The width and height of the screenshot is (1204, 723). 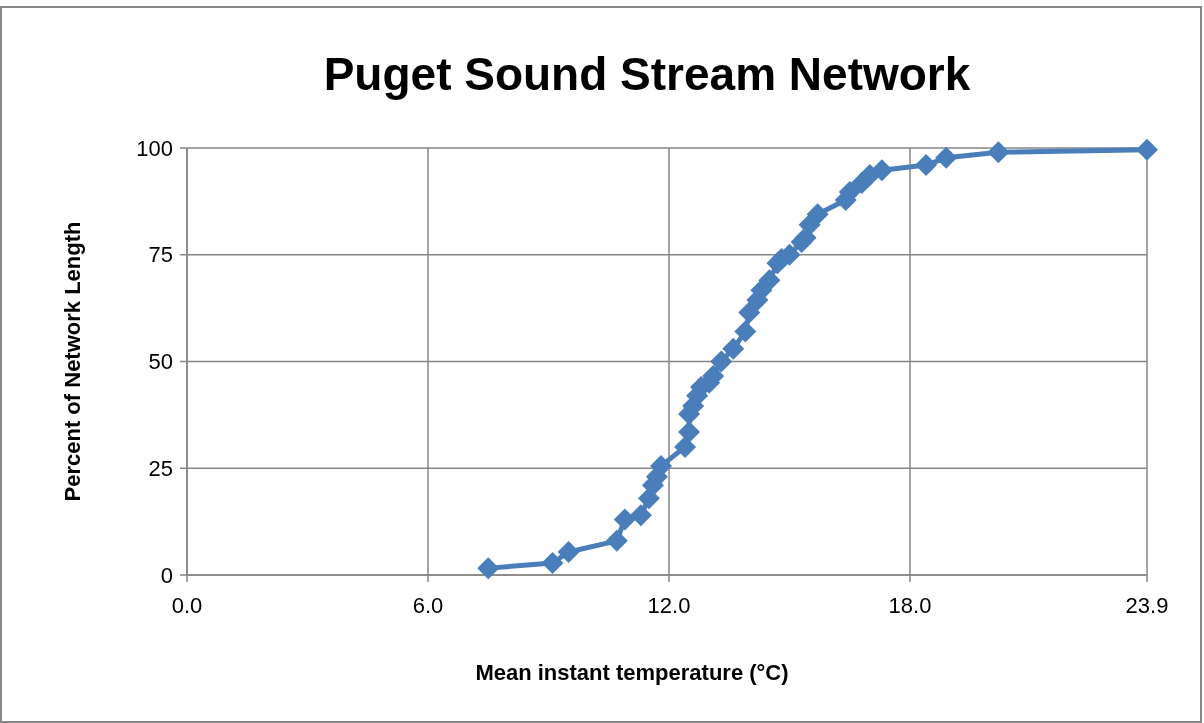 I want to click on x-tick-label: 12.0, so click(x=669, y=605).